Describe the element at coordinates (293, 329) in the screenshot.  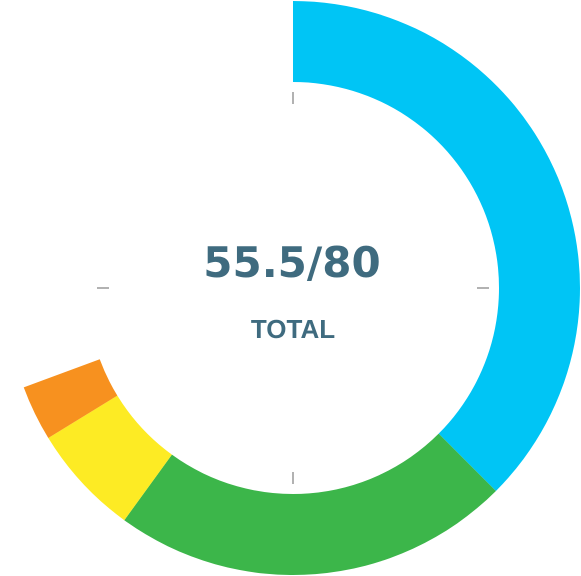
I see `total-label: TOTAL` at that location.